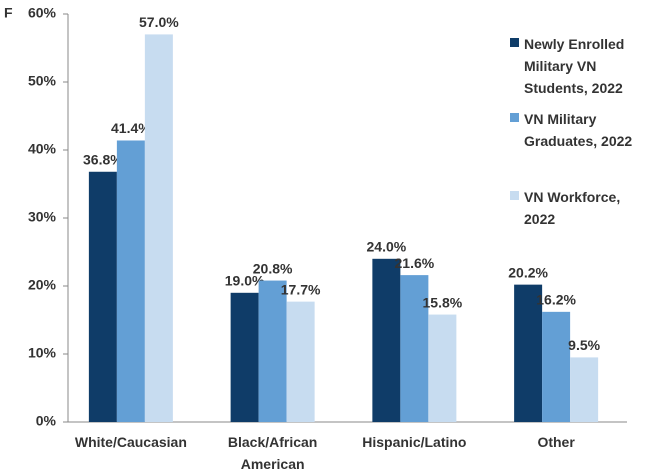  Describe the element at coordinates (42, 285) in the screenshot. I see `y-tick-label: 20%` at that location.